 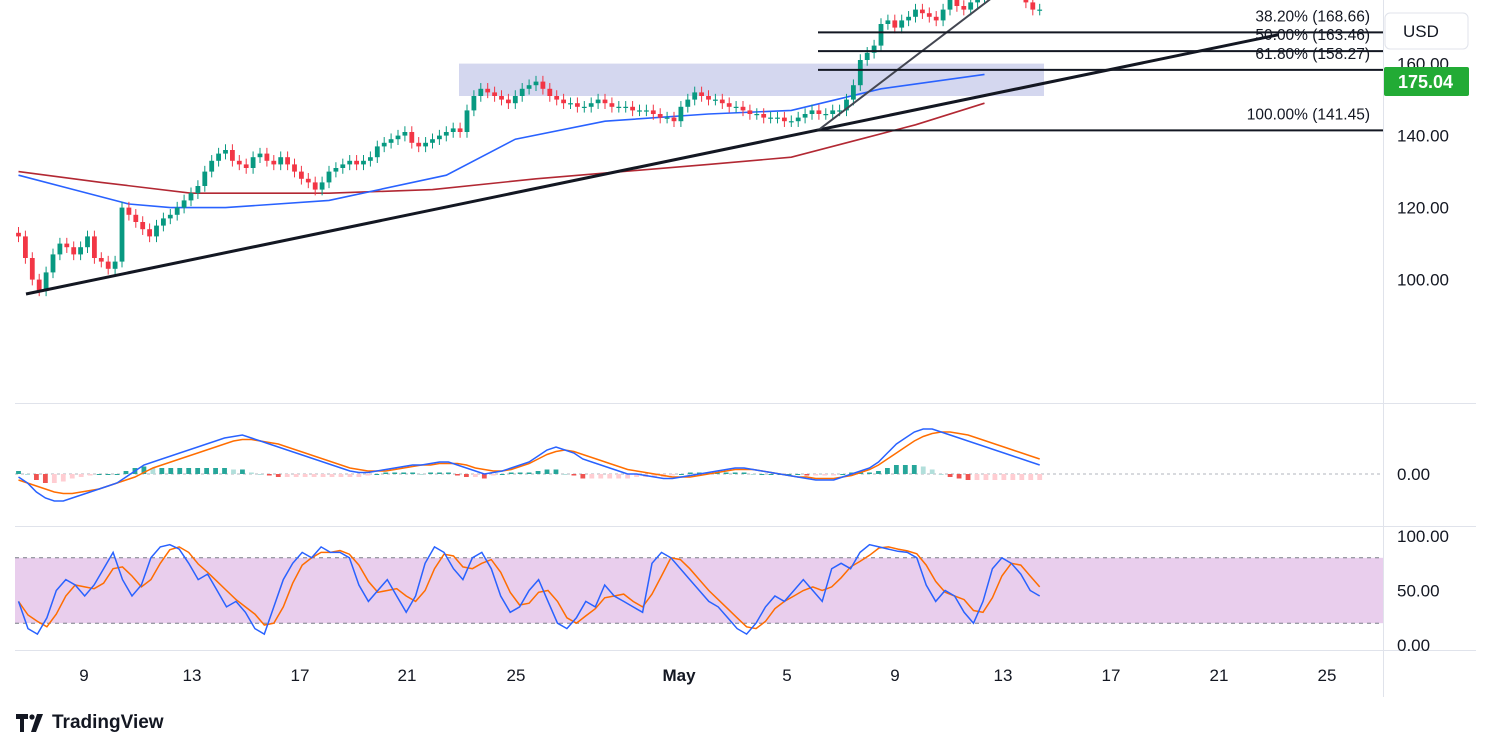 I want to click on price-axis-tick-label: 100.00, so click(x=1423, y=280).